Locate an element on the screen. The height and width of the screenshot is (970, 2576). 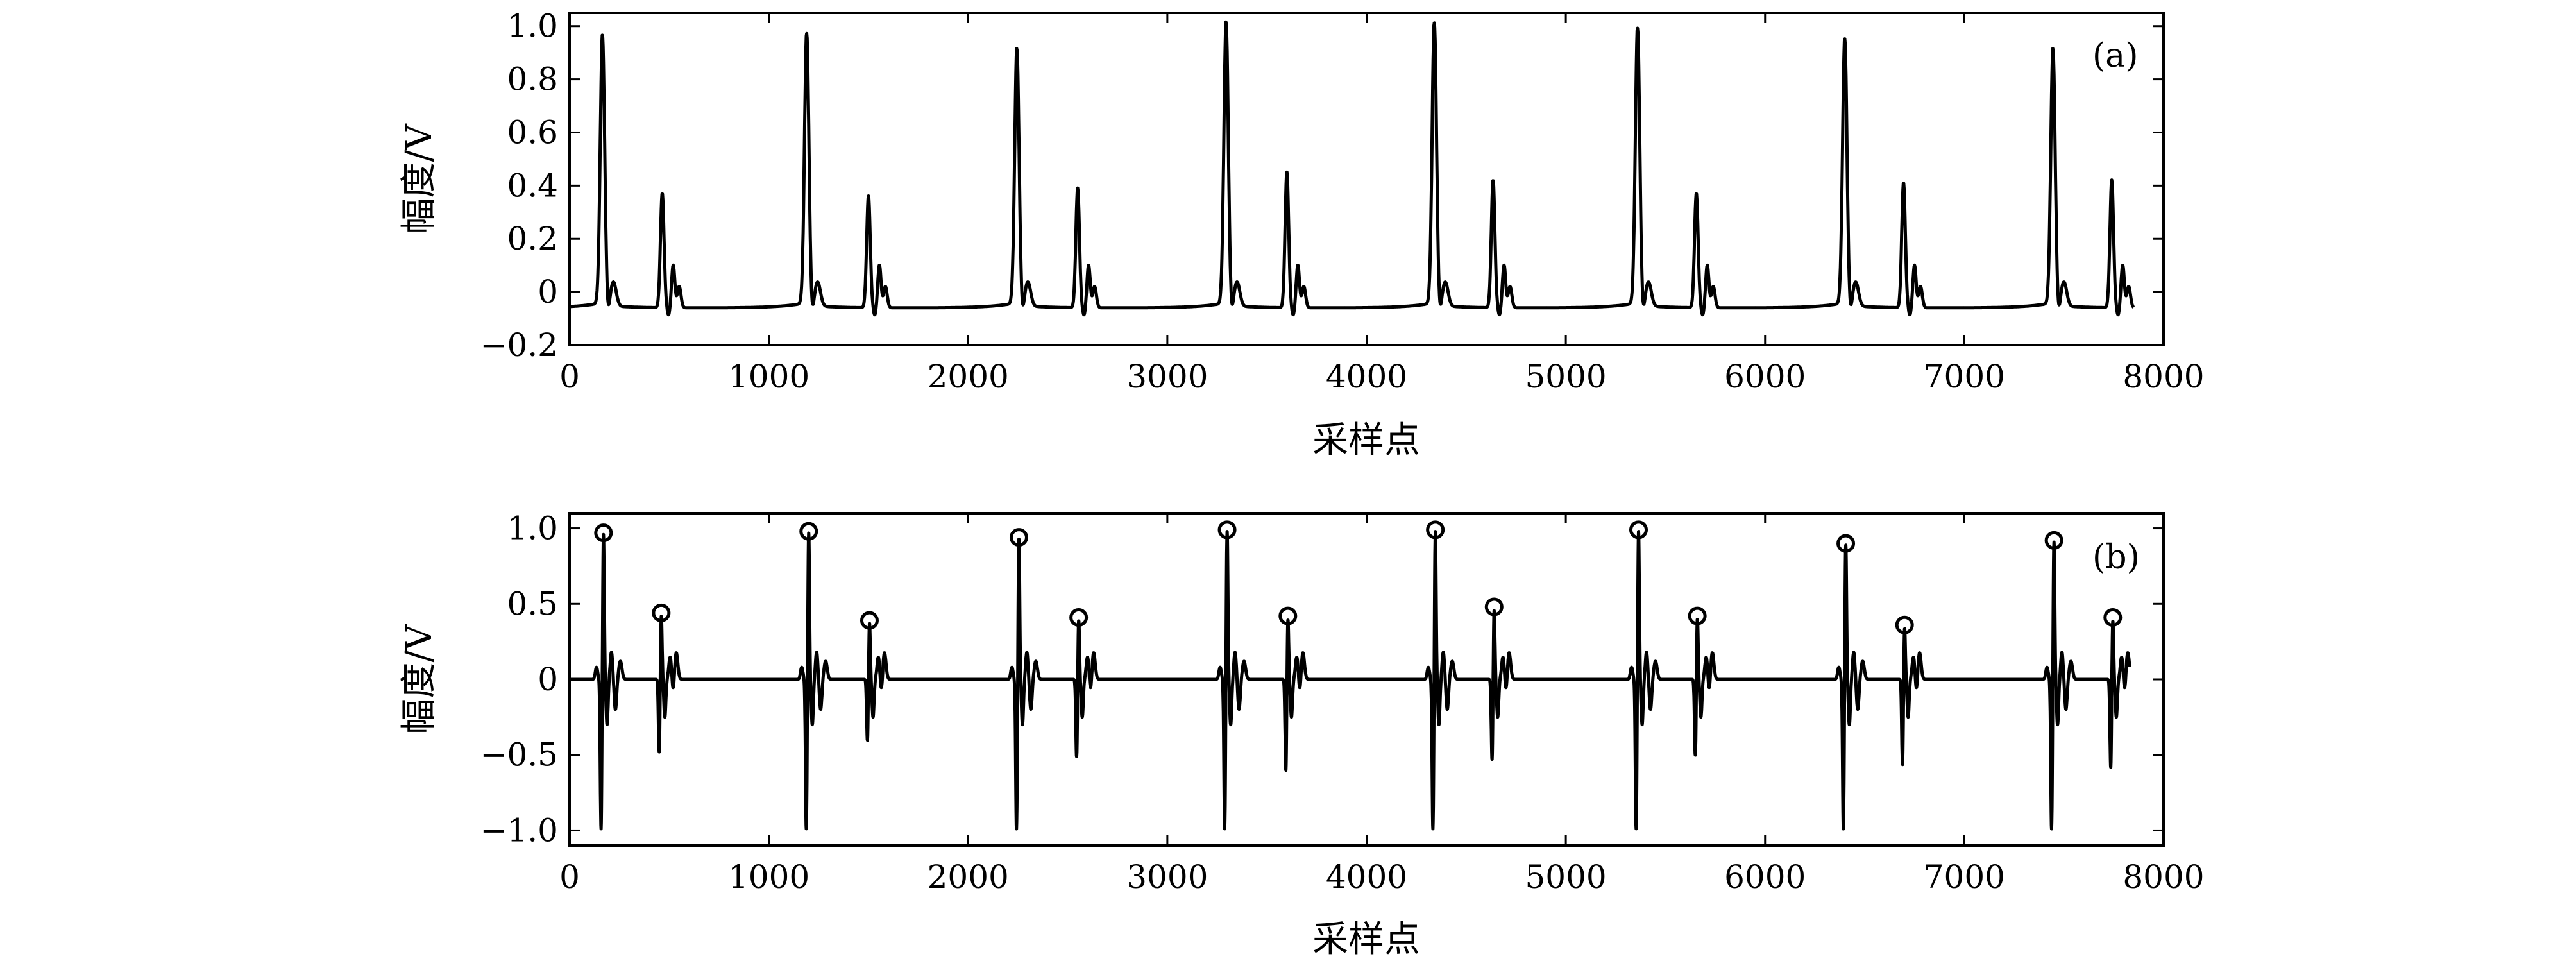
panel-b-y-tick-label: −1.0 is located at coordinates (519, 830).